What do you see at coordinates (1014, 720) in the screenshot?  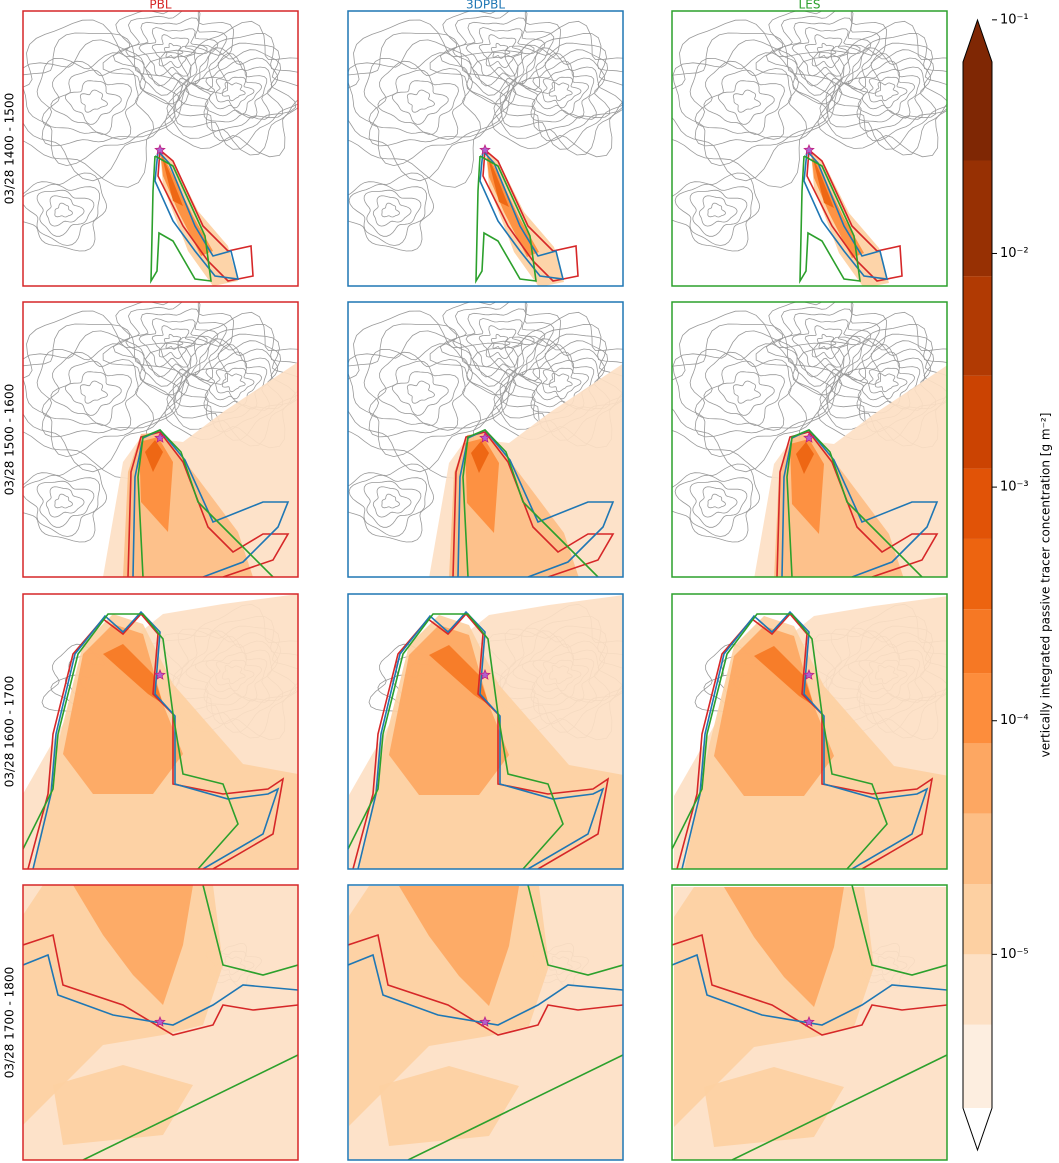 I see `colorbar-tick-label: 10⁻⁴` at bounding box center [1014, 720].